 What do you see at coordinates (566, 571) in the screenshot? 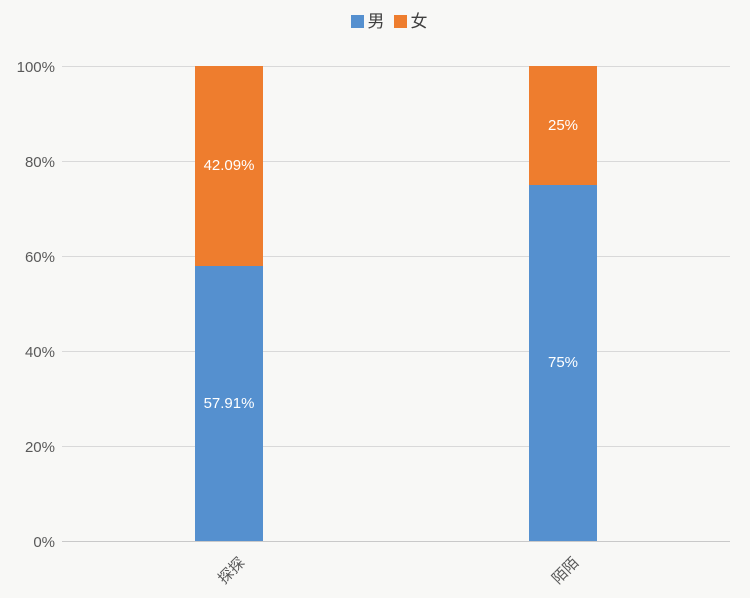
I see `x-axis-category-label: 陌陌` at bounding box center [566, 571].